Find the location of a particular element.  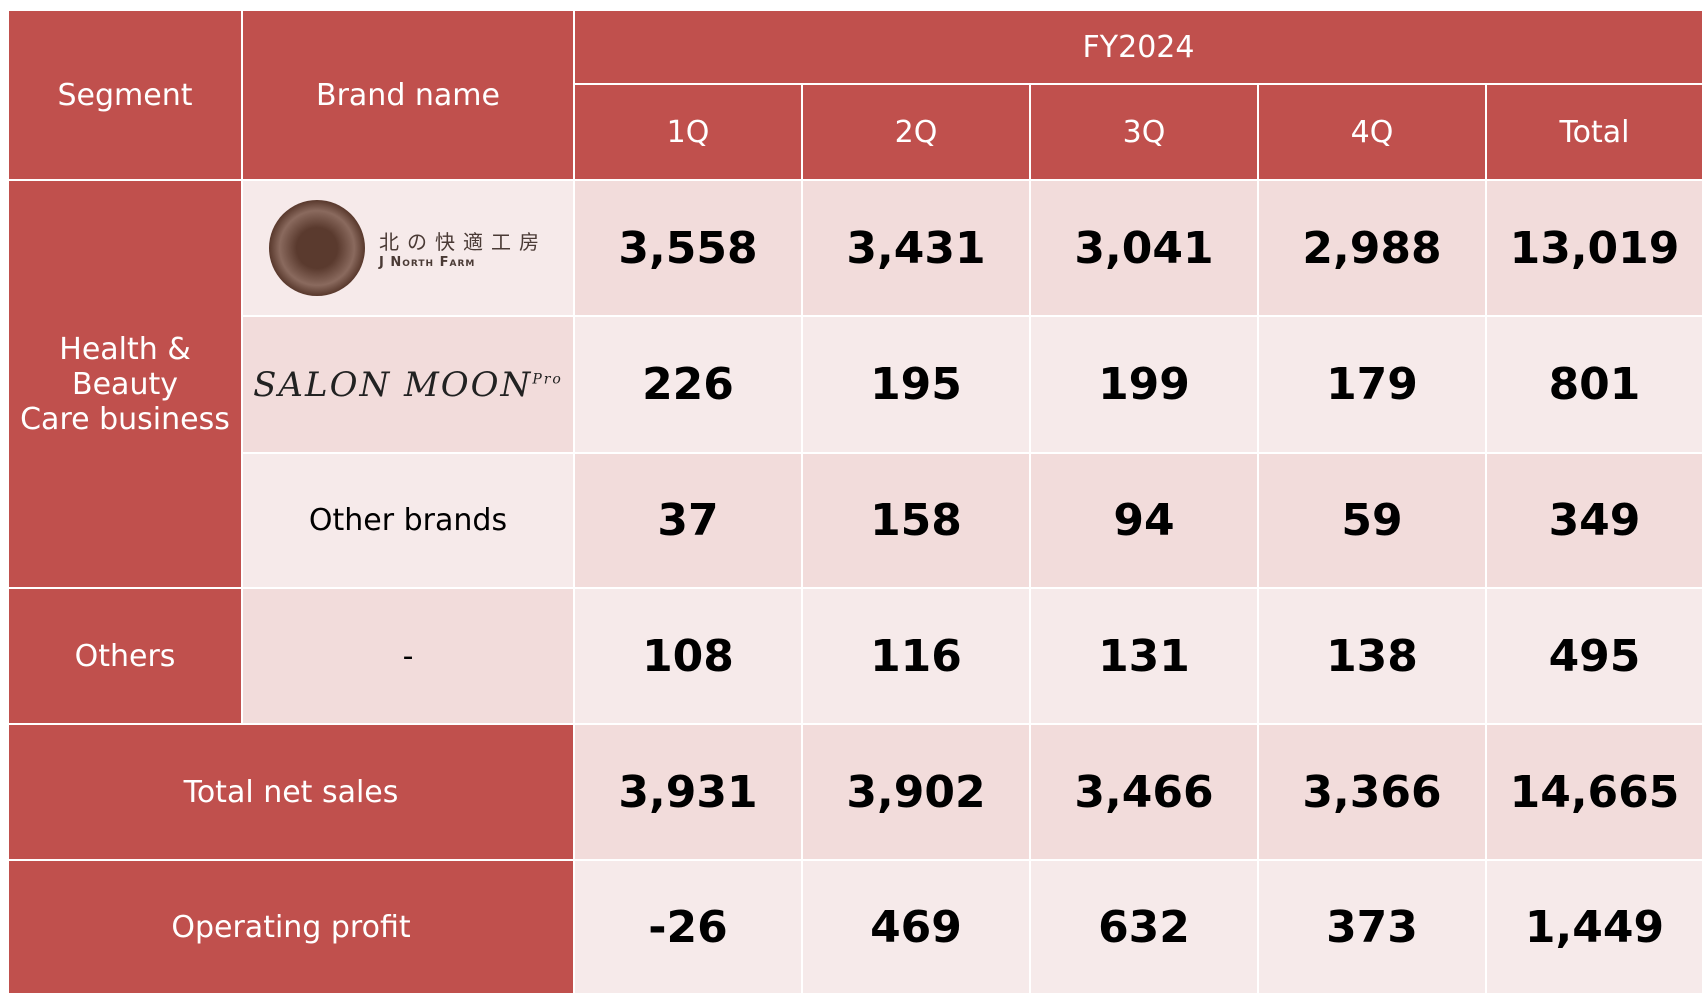

value-text: 495 is located at coordinates (1594, 656).